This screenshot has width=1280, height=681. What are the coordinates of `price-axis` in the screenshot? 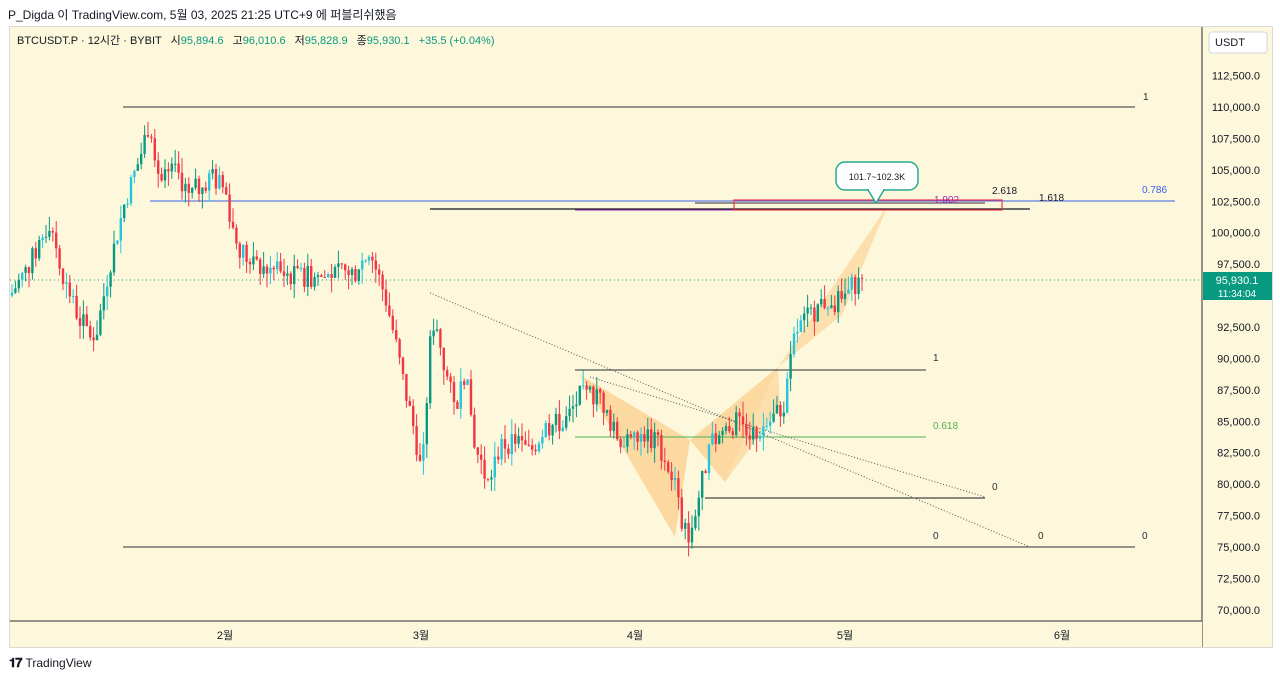 It's located at (1237, 337).